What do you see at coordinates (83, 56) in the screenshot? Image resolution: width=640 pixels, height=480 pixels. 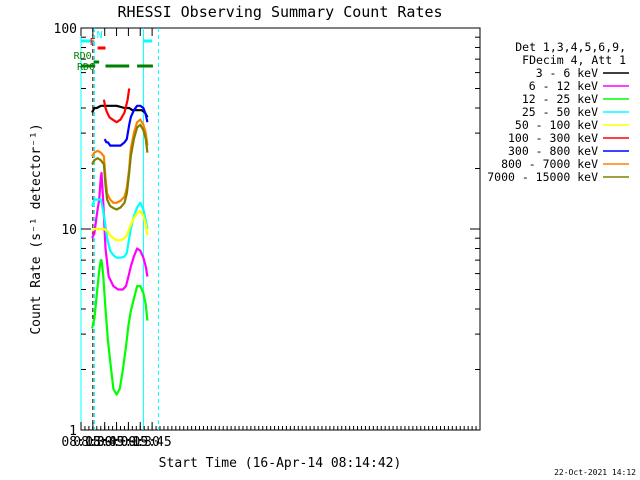 I see `flag-label-rd0: RD0` at bounding box center [83, 56].